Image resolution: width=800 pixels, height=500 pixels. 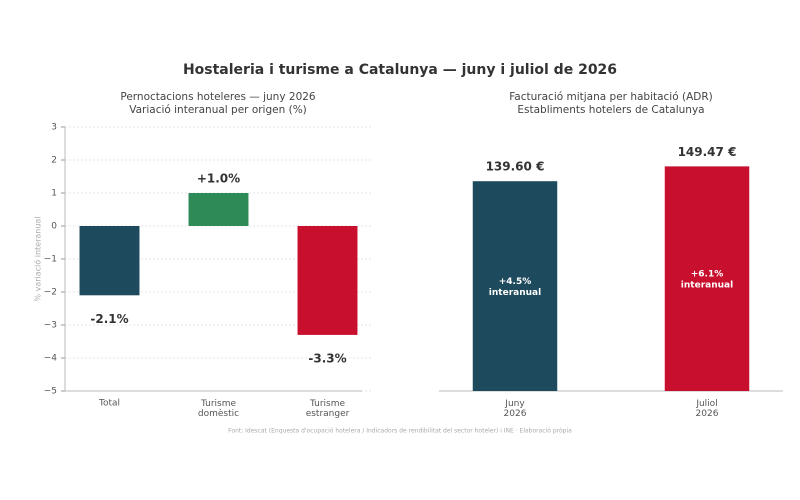 What do you see at coordinates (515, 167) in the screenshot?
I see `value-label: 139.60 €` at bounding box center [515, 167].